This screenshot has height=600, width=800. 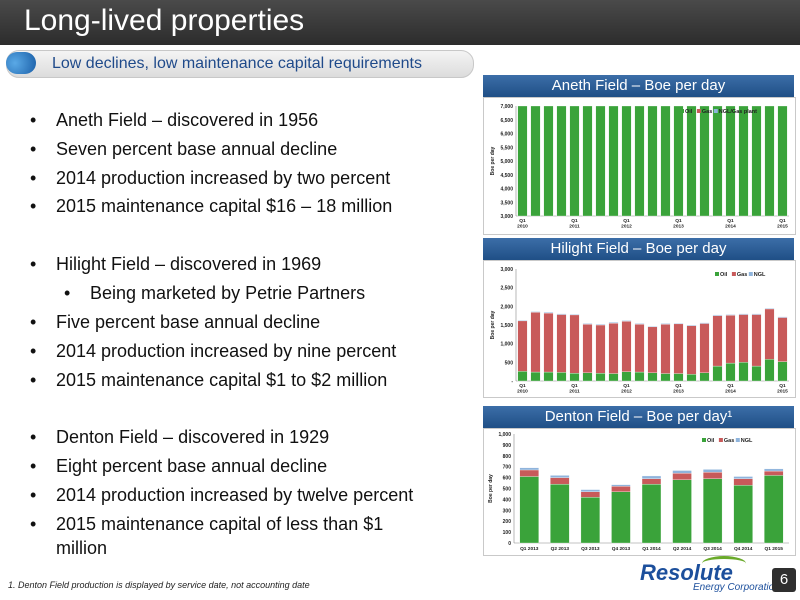 I want to click on aneth-y-tick-label: 6,500, so click(x=506, y=121).